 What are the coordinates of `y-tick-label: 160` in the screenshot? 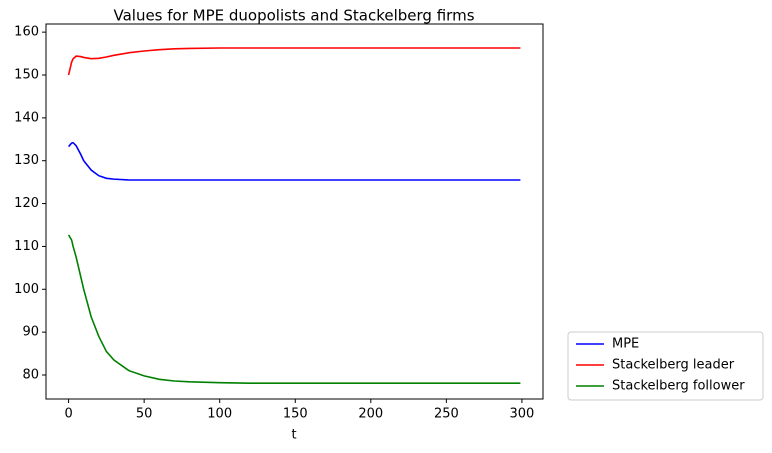 It's located at (26, 32).